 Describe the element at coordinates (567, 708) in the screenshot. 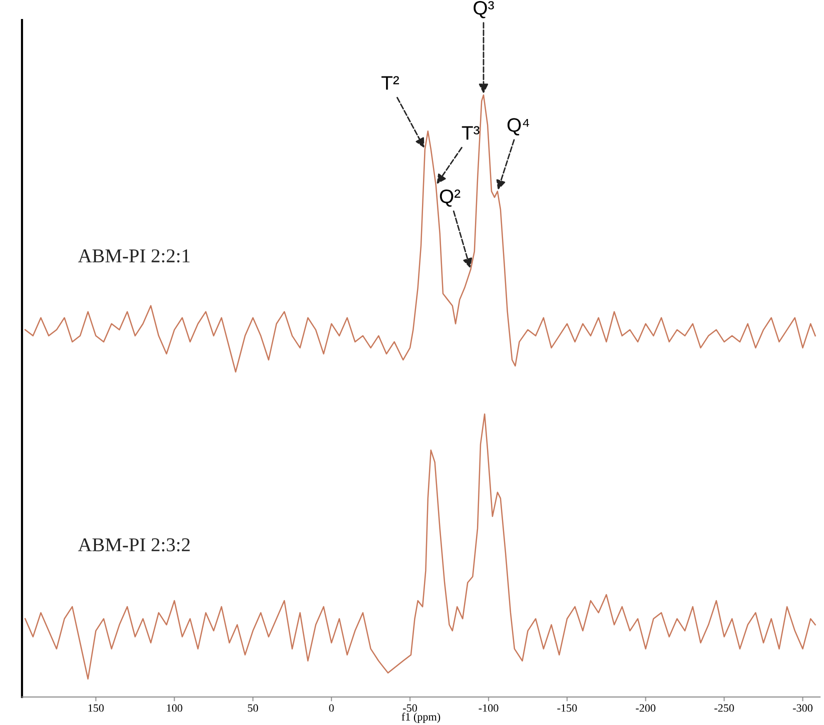

I see `x-tick-label: -150` at that location.